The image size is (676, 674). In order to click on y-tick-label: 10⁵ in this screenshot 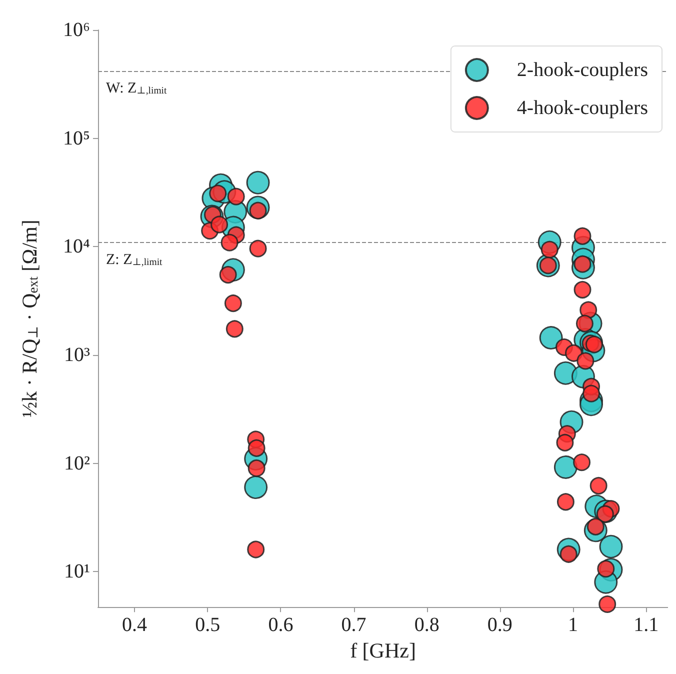, I will do `click(76, 138)`.